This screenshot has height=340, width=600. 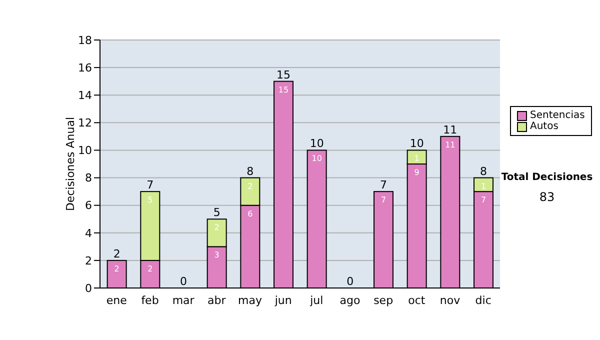 What do you see at coordinates (88, 233) in the screenshot?
I see `y-tick-label: 4` at bounding box center [88, 233].